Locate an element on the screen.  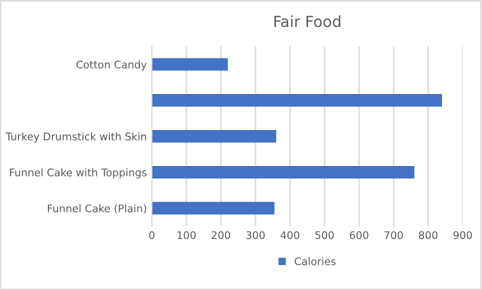
x-tick-label: 300 is located at coordinates (255, 235).